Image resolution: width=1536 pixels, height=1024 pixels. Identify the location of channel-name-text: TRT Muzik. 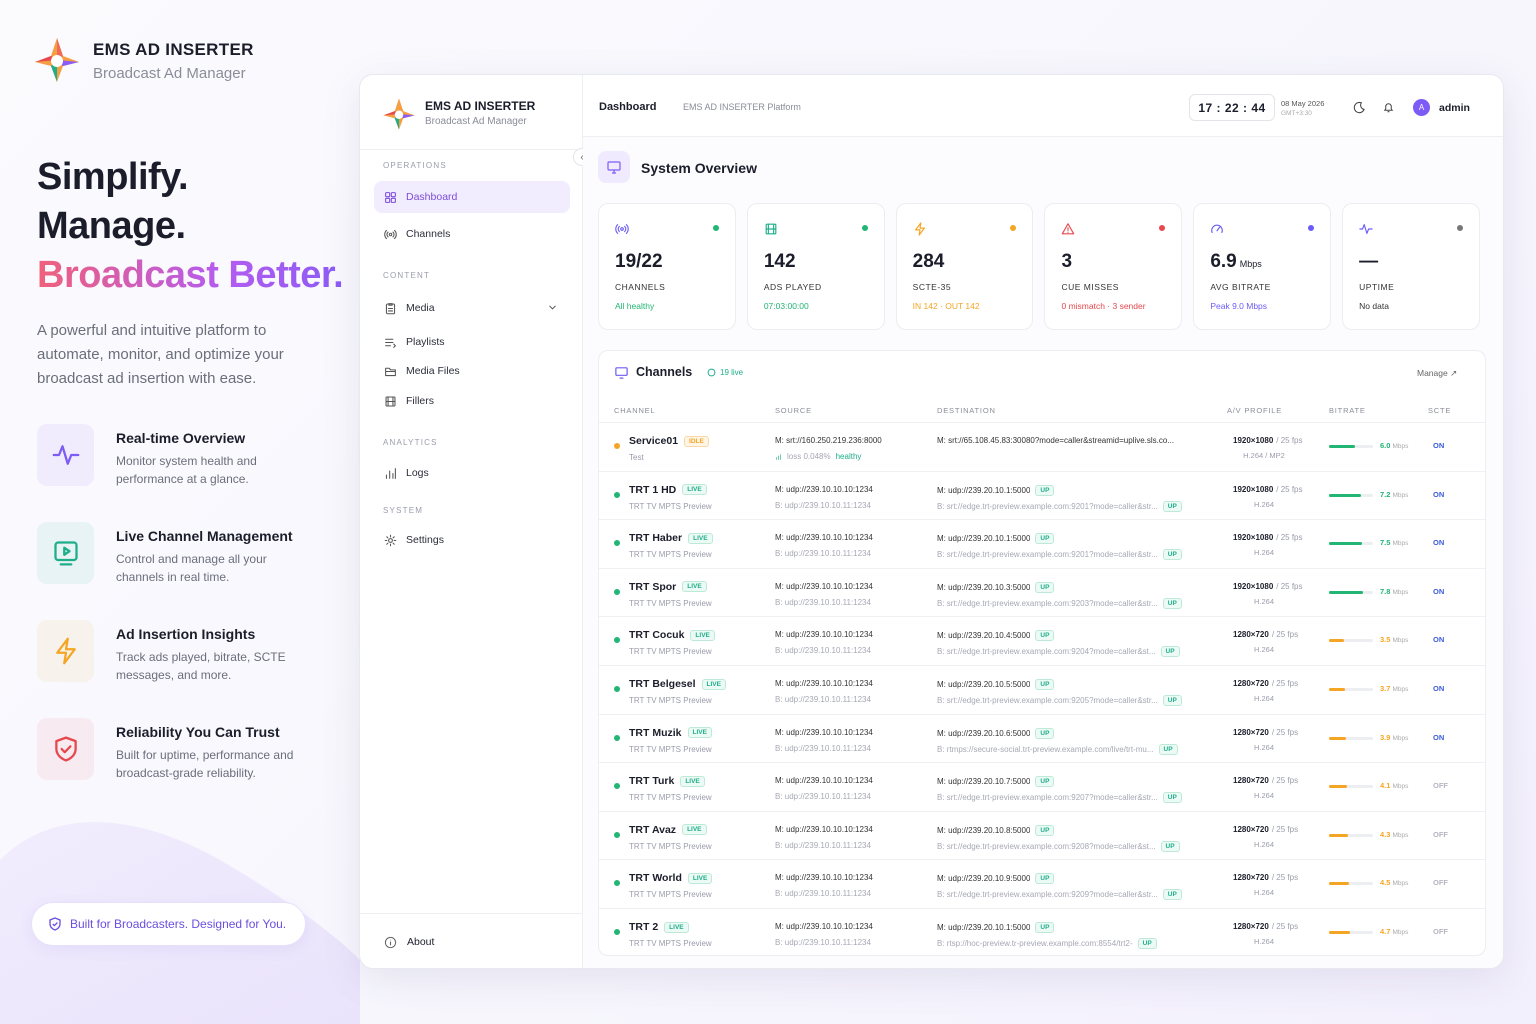
(655, 732).